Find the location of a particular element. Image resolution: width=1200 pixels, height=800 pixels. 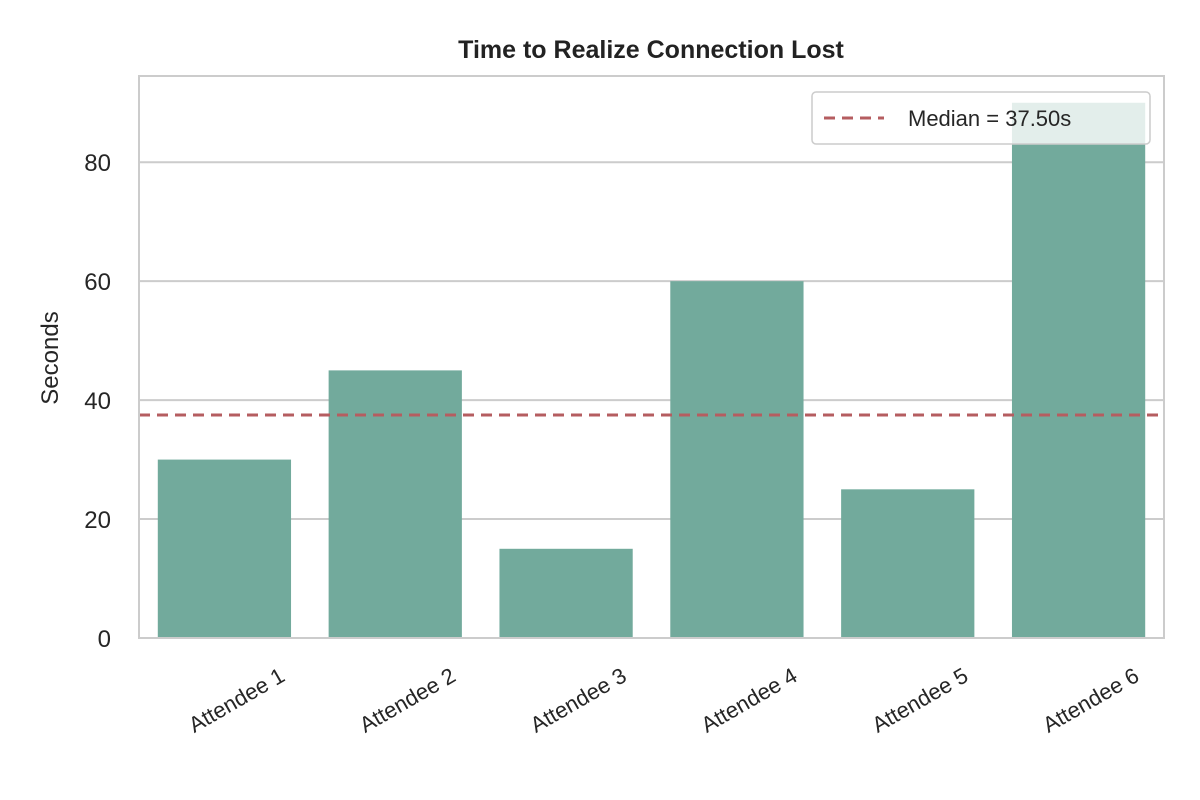

legend: Median = 37.50s is located at coordinates (981, 118).